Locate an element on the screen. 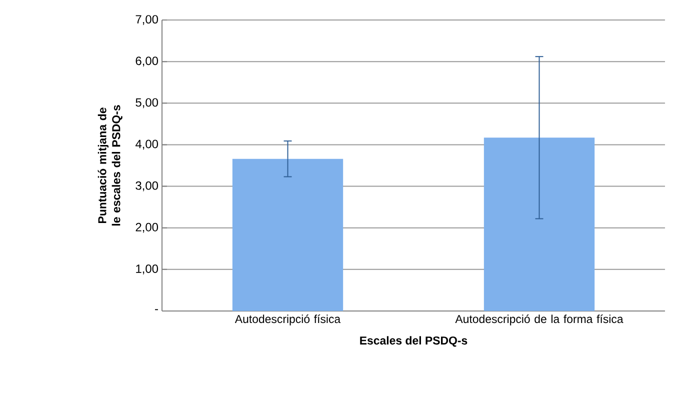 This screenshot has width=695, height=403. y-tick-label: 3,00 is located at coordinates (147, 186).